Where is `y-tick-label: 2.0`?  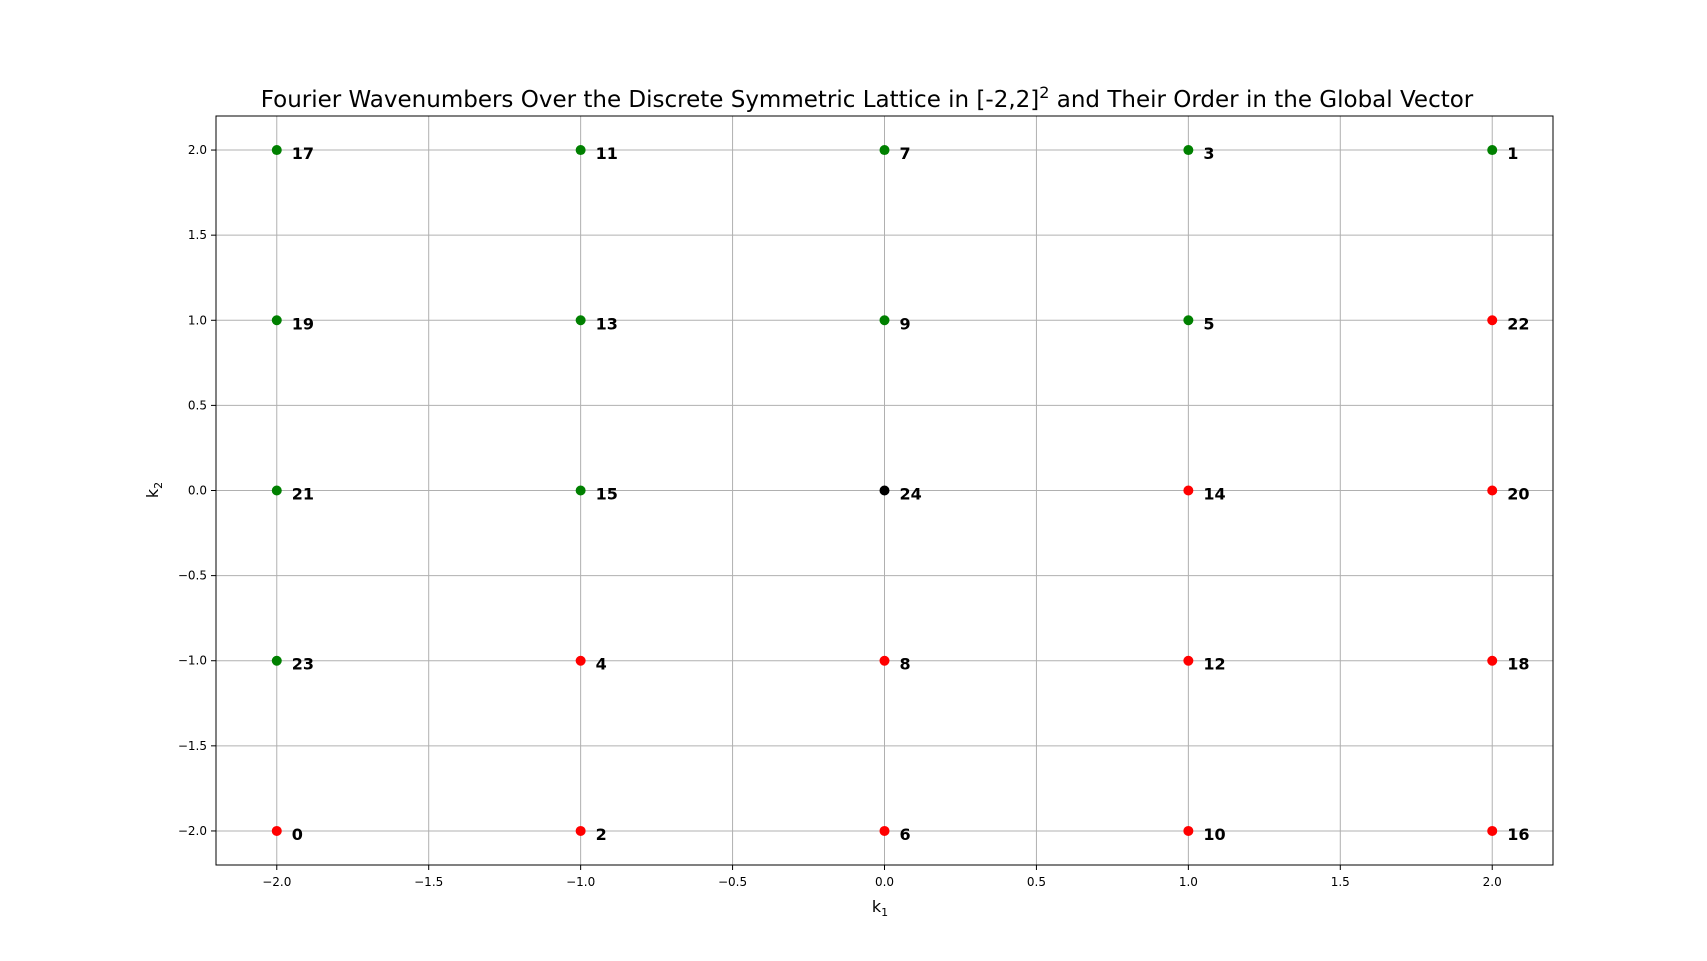 y-tick-label: 2.0 is located at coordinates (197, 150).